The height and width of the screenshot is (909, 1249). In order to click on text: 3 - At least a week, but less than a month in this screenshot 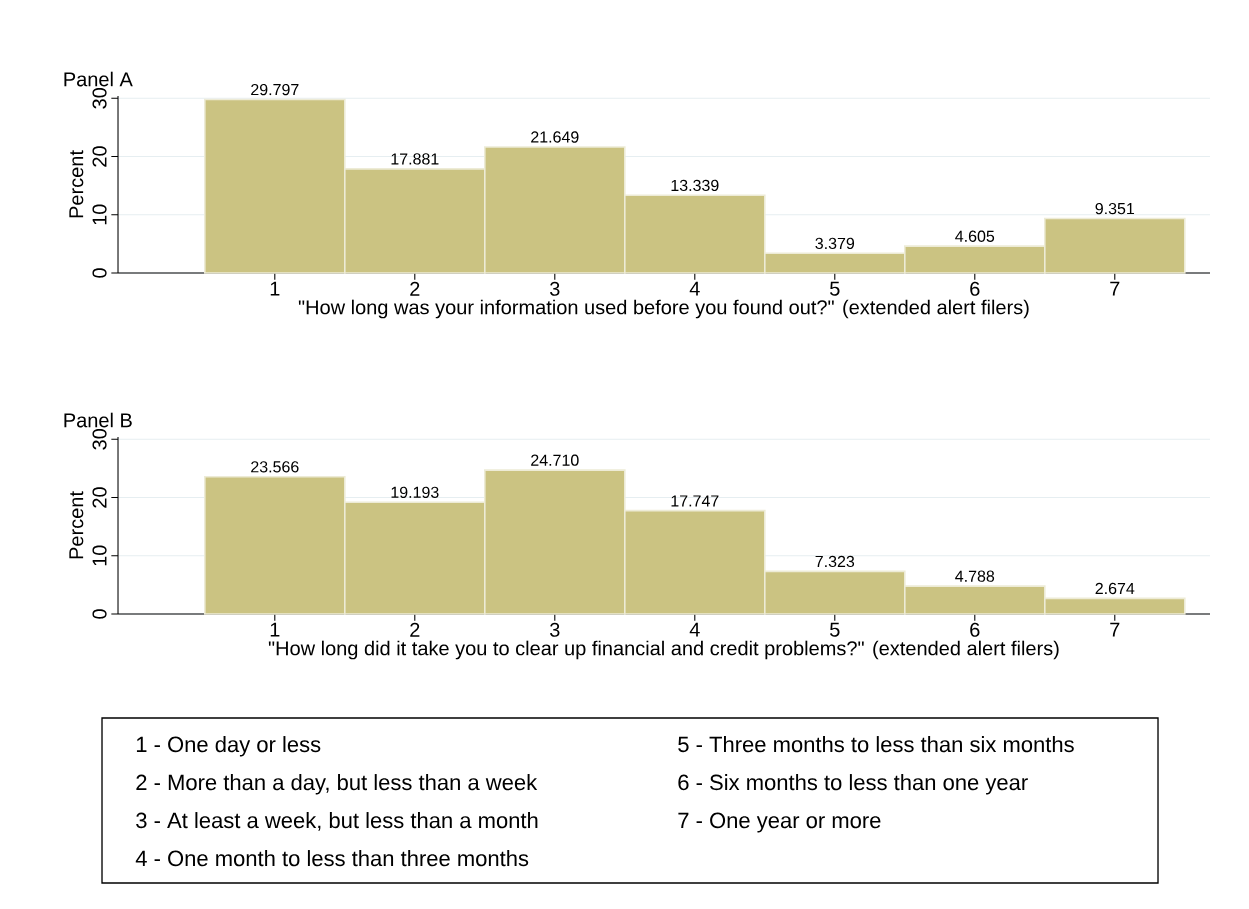, I will do `click(337, 821)`.